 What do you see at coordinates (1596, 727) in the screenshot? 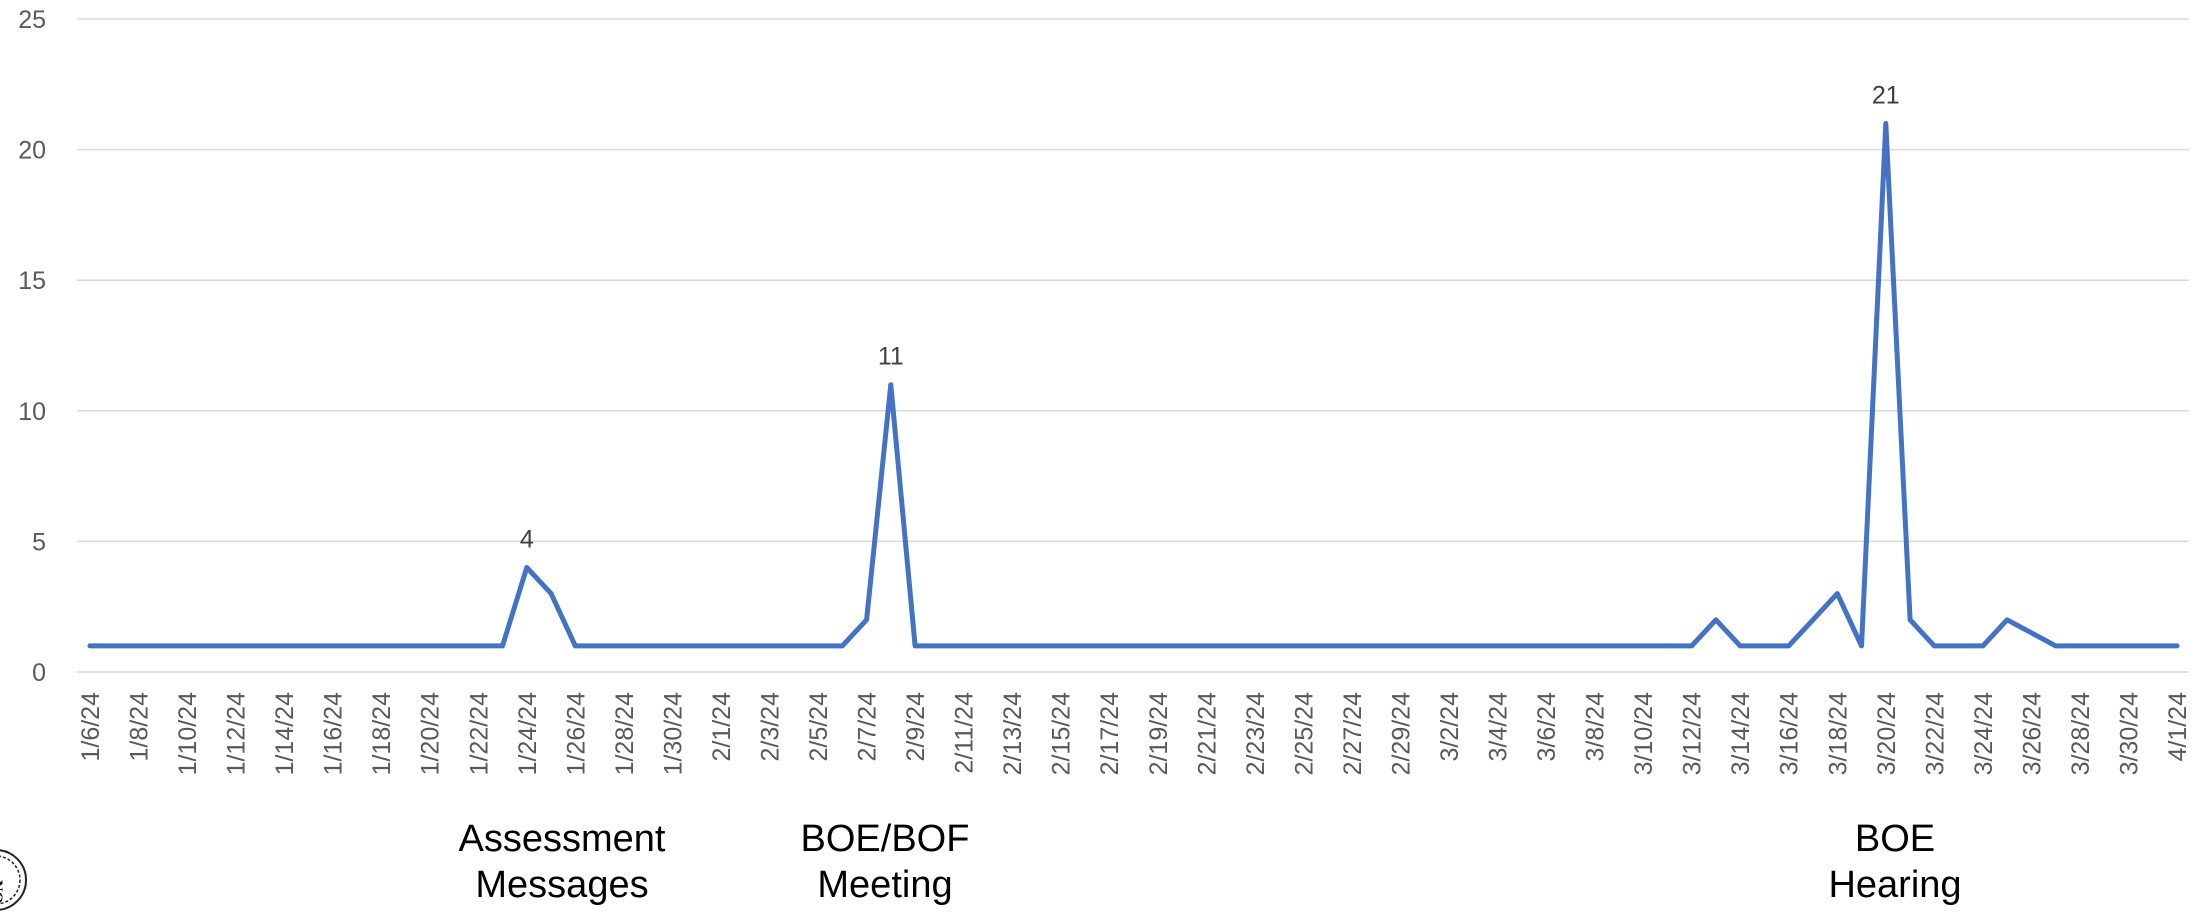
I see `x-tick-label: 3/8/24` at bounding box center [1596, 727].